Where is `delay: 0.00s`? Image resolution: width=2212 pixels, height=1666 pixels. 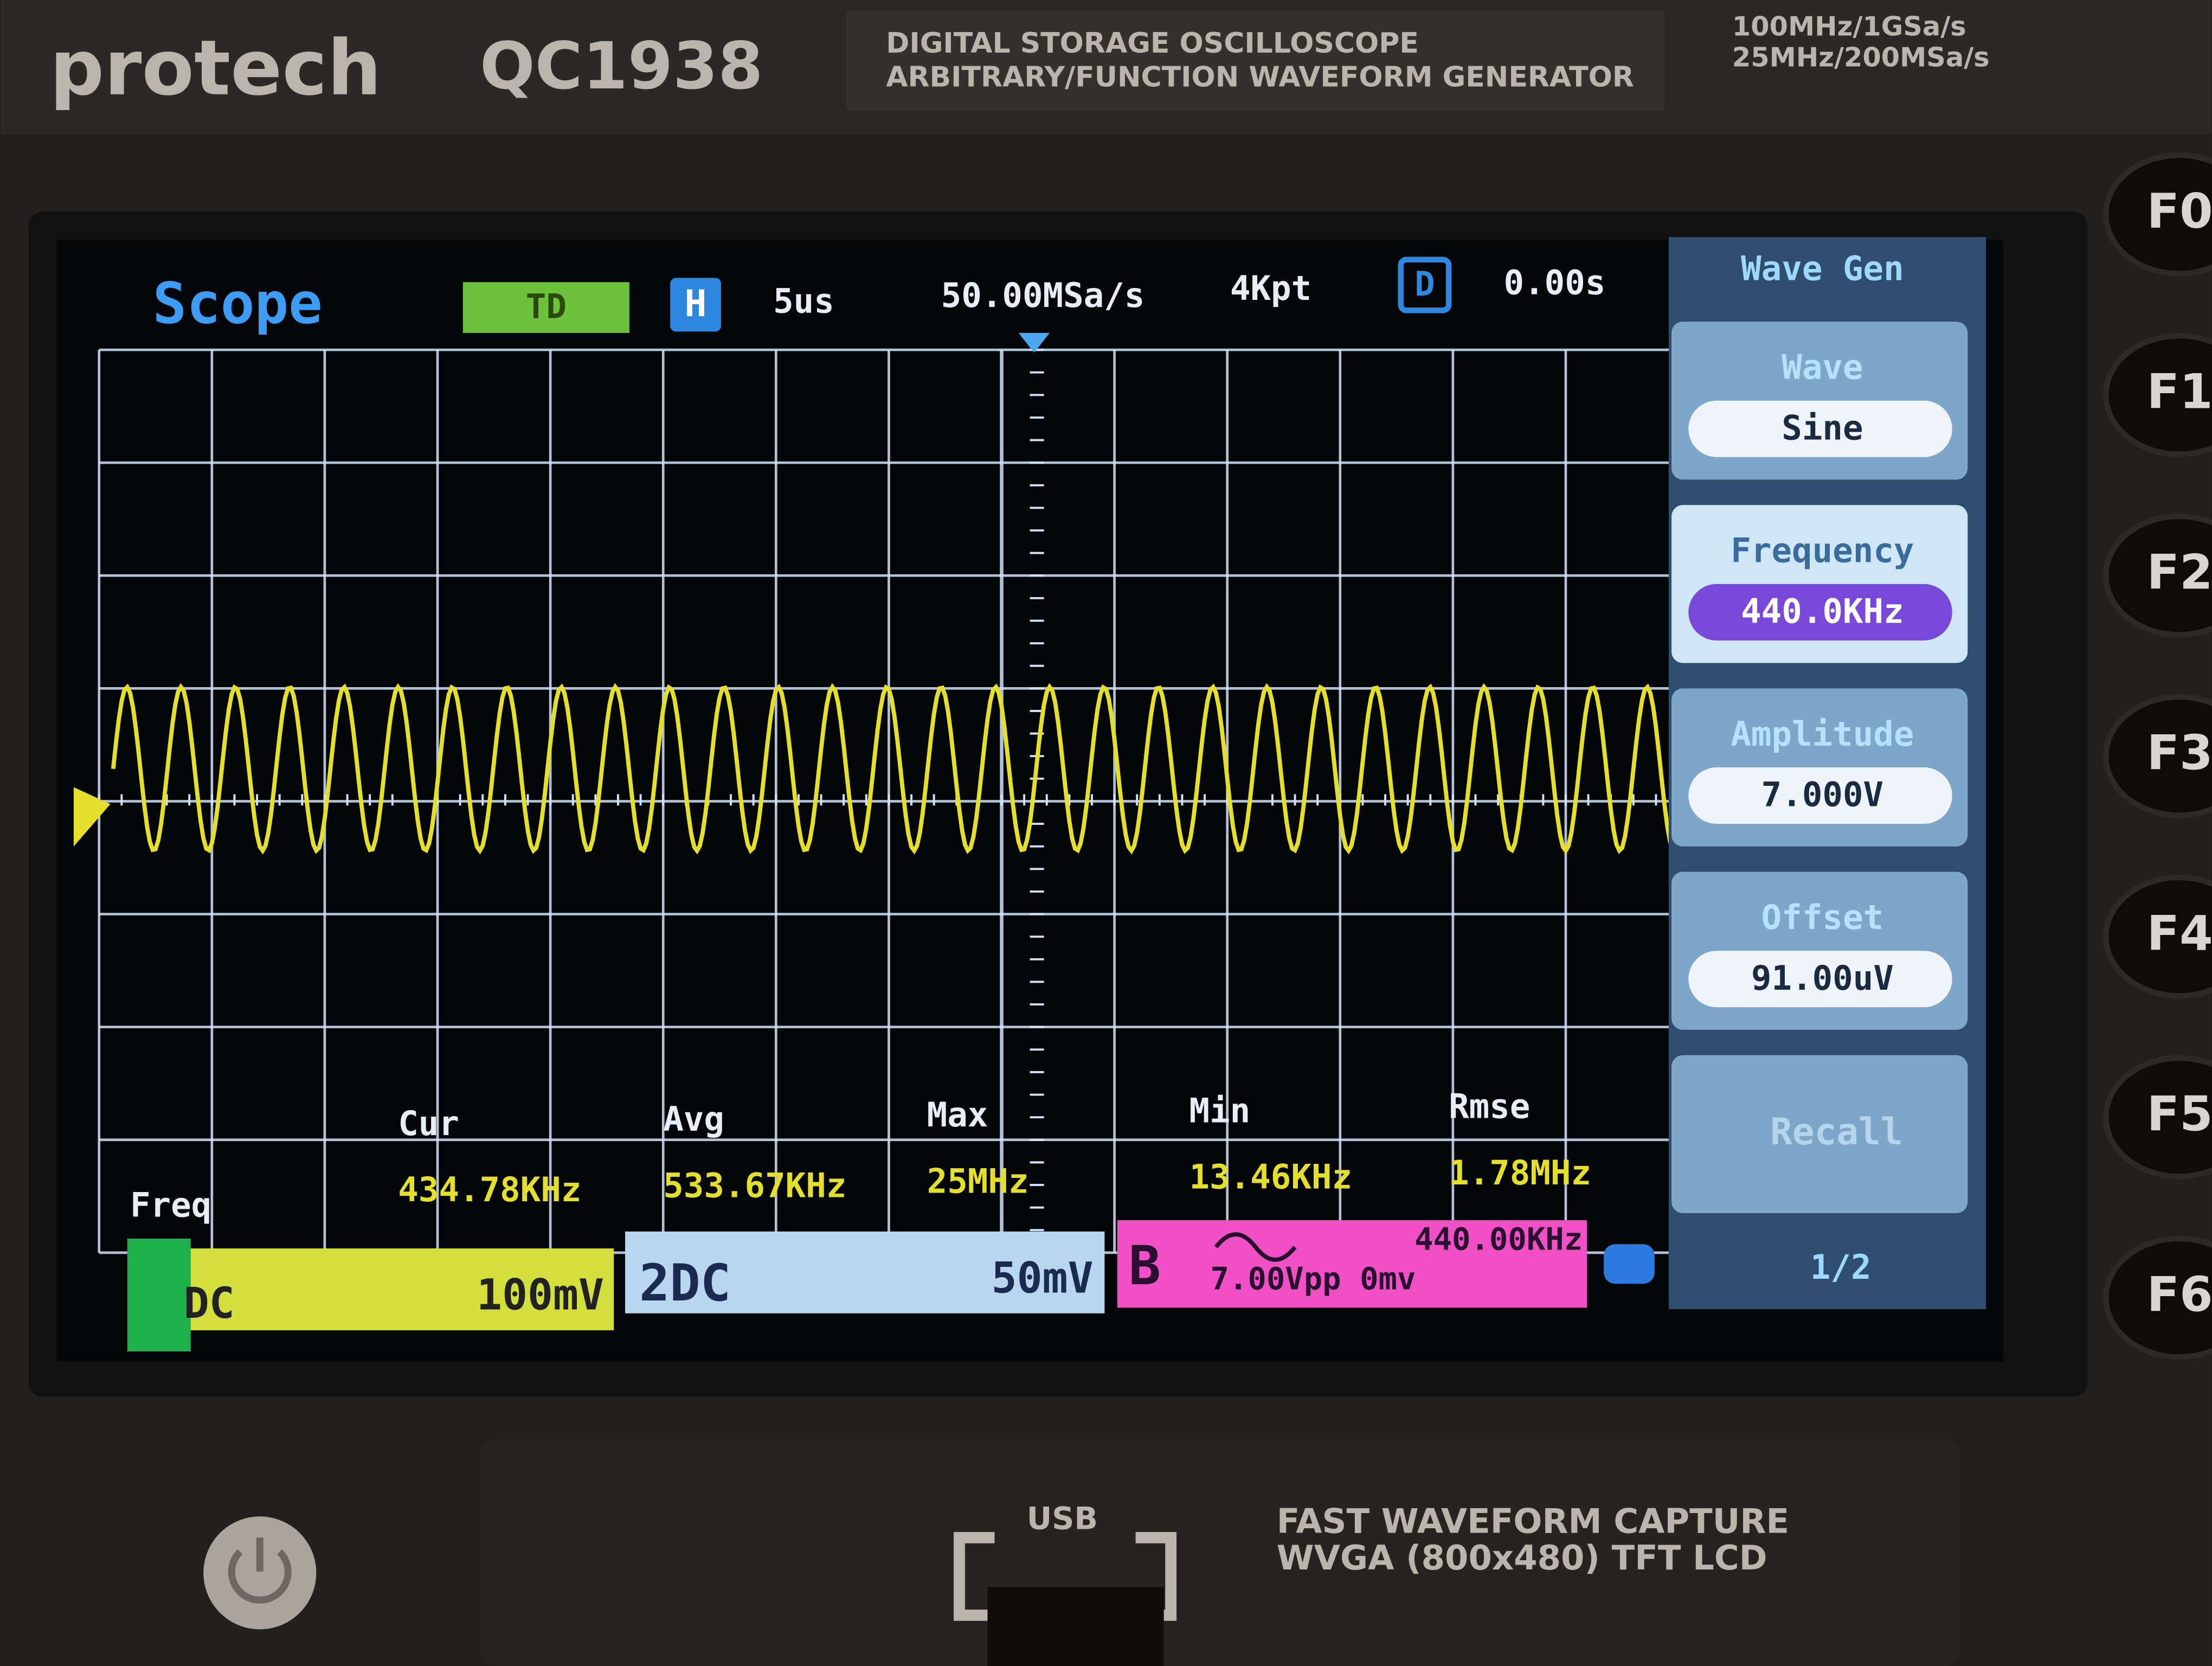 delay: 0.00s is located at coordinates (1555, 283).